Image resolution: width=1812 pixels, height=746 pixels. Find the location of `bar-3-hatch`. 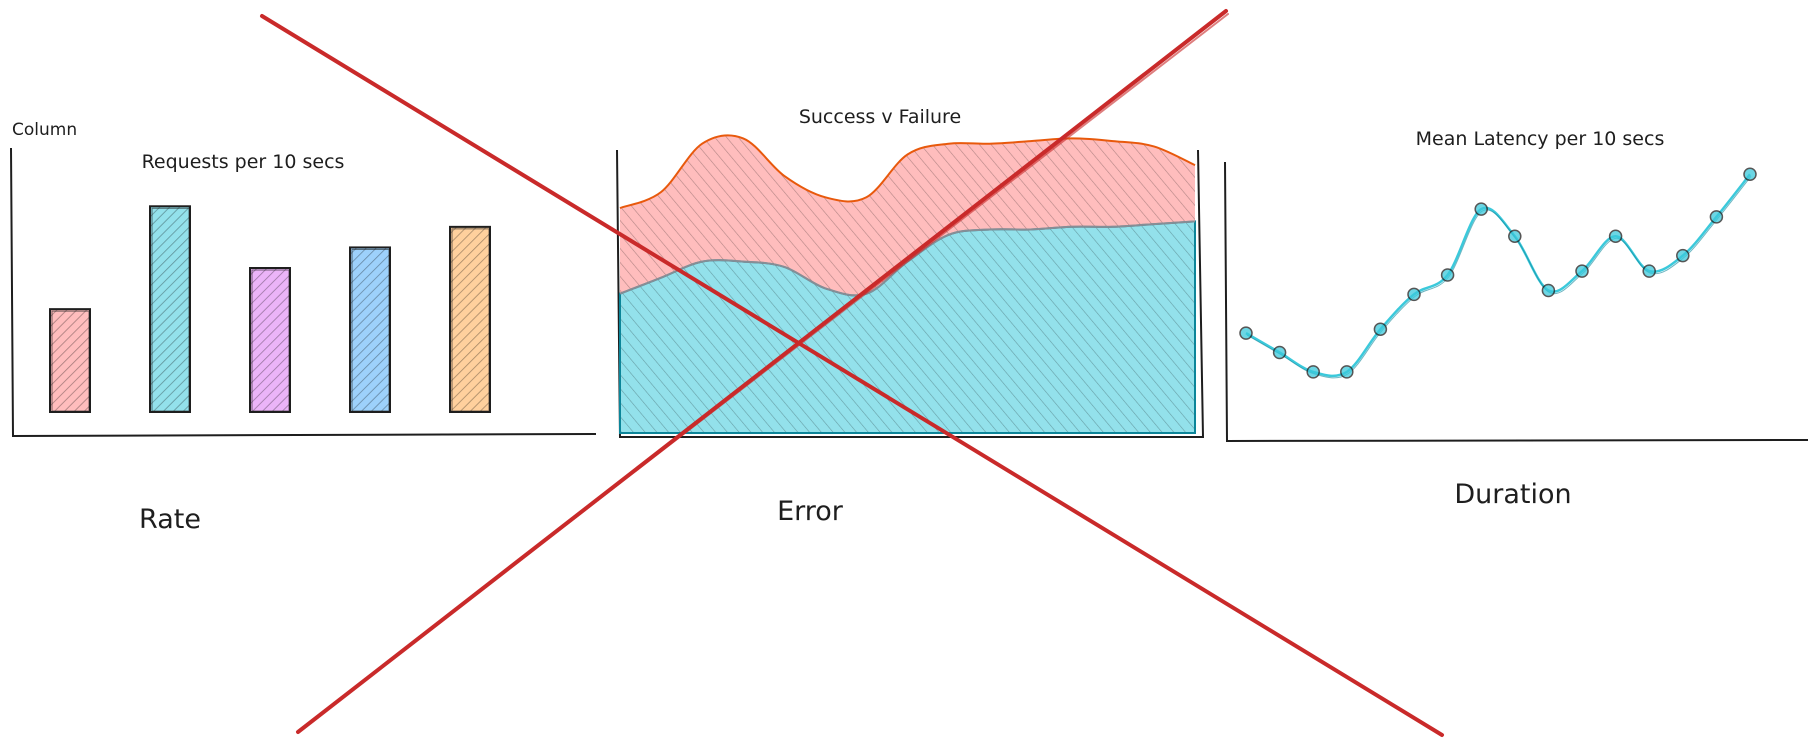

bar-3-hatch is located at coordinates (270, 340).